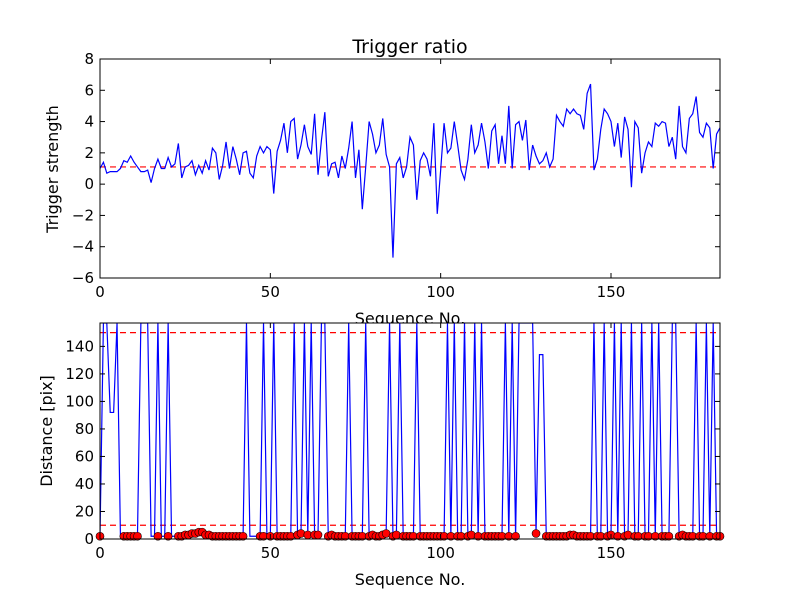 The width and height of the screenshot is (800, 600). What do you see at coordinates (83, 247) in the screenshot?
I see `y-tick-label: −4` at bounding box center [83, 247].